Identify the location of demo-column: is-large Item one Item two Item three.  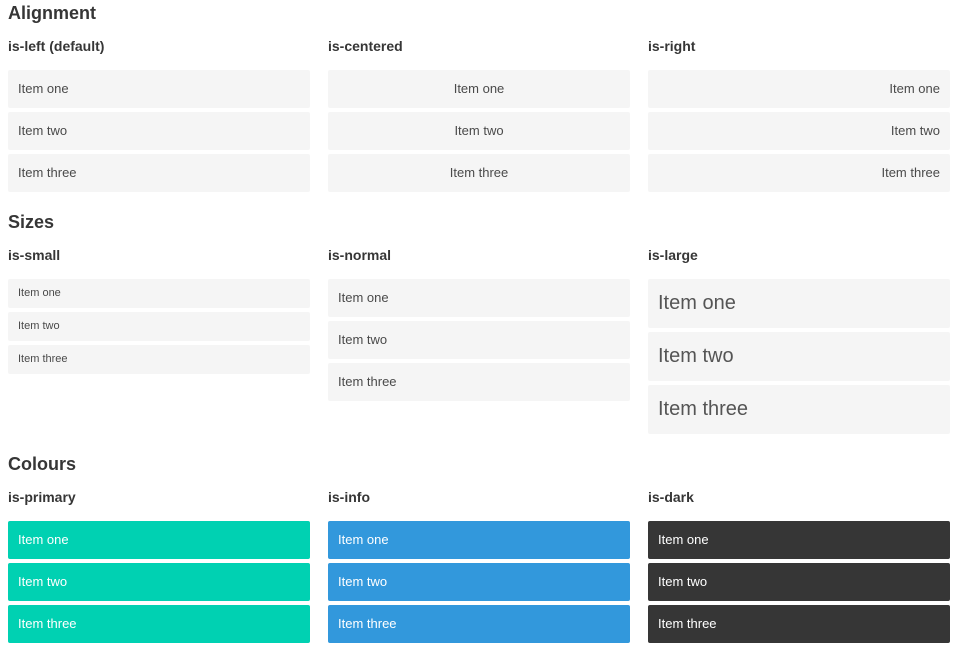
(799, 342).